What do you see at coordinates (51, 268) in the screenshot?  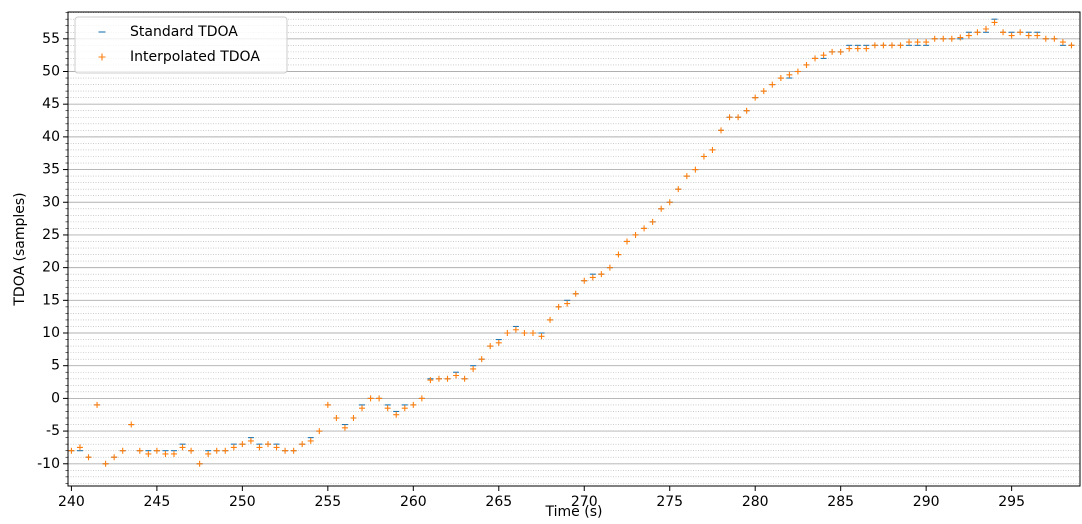 I see `y-tick-label: 20` at bounding box center [51, 268].